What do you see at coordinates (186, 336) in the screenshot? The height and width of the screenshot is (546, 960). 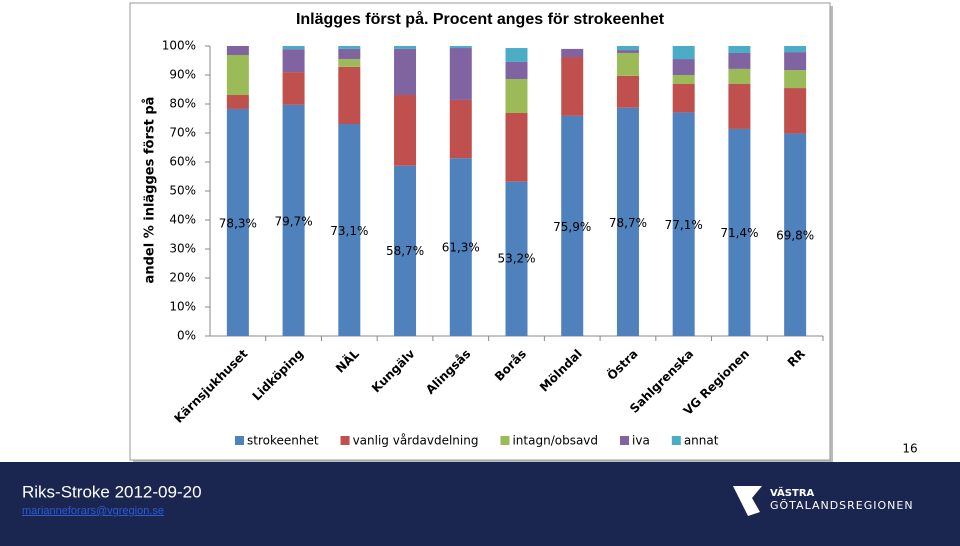 I see `y-tick-label: 0%` at bounding box center [186, 336].